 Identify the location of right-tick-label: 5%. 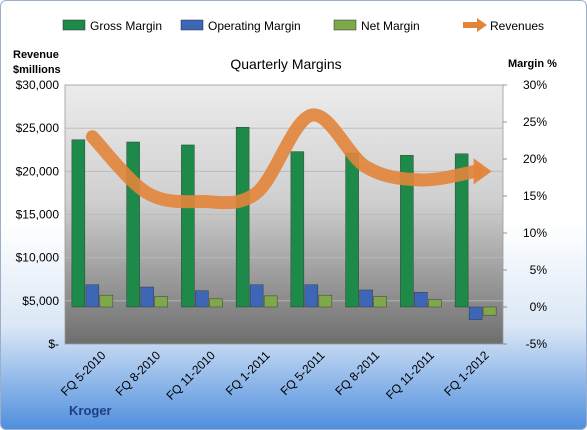
(539, 270).